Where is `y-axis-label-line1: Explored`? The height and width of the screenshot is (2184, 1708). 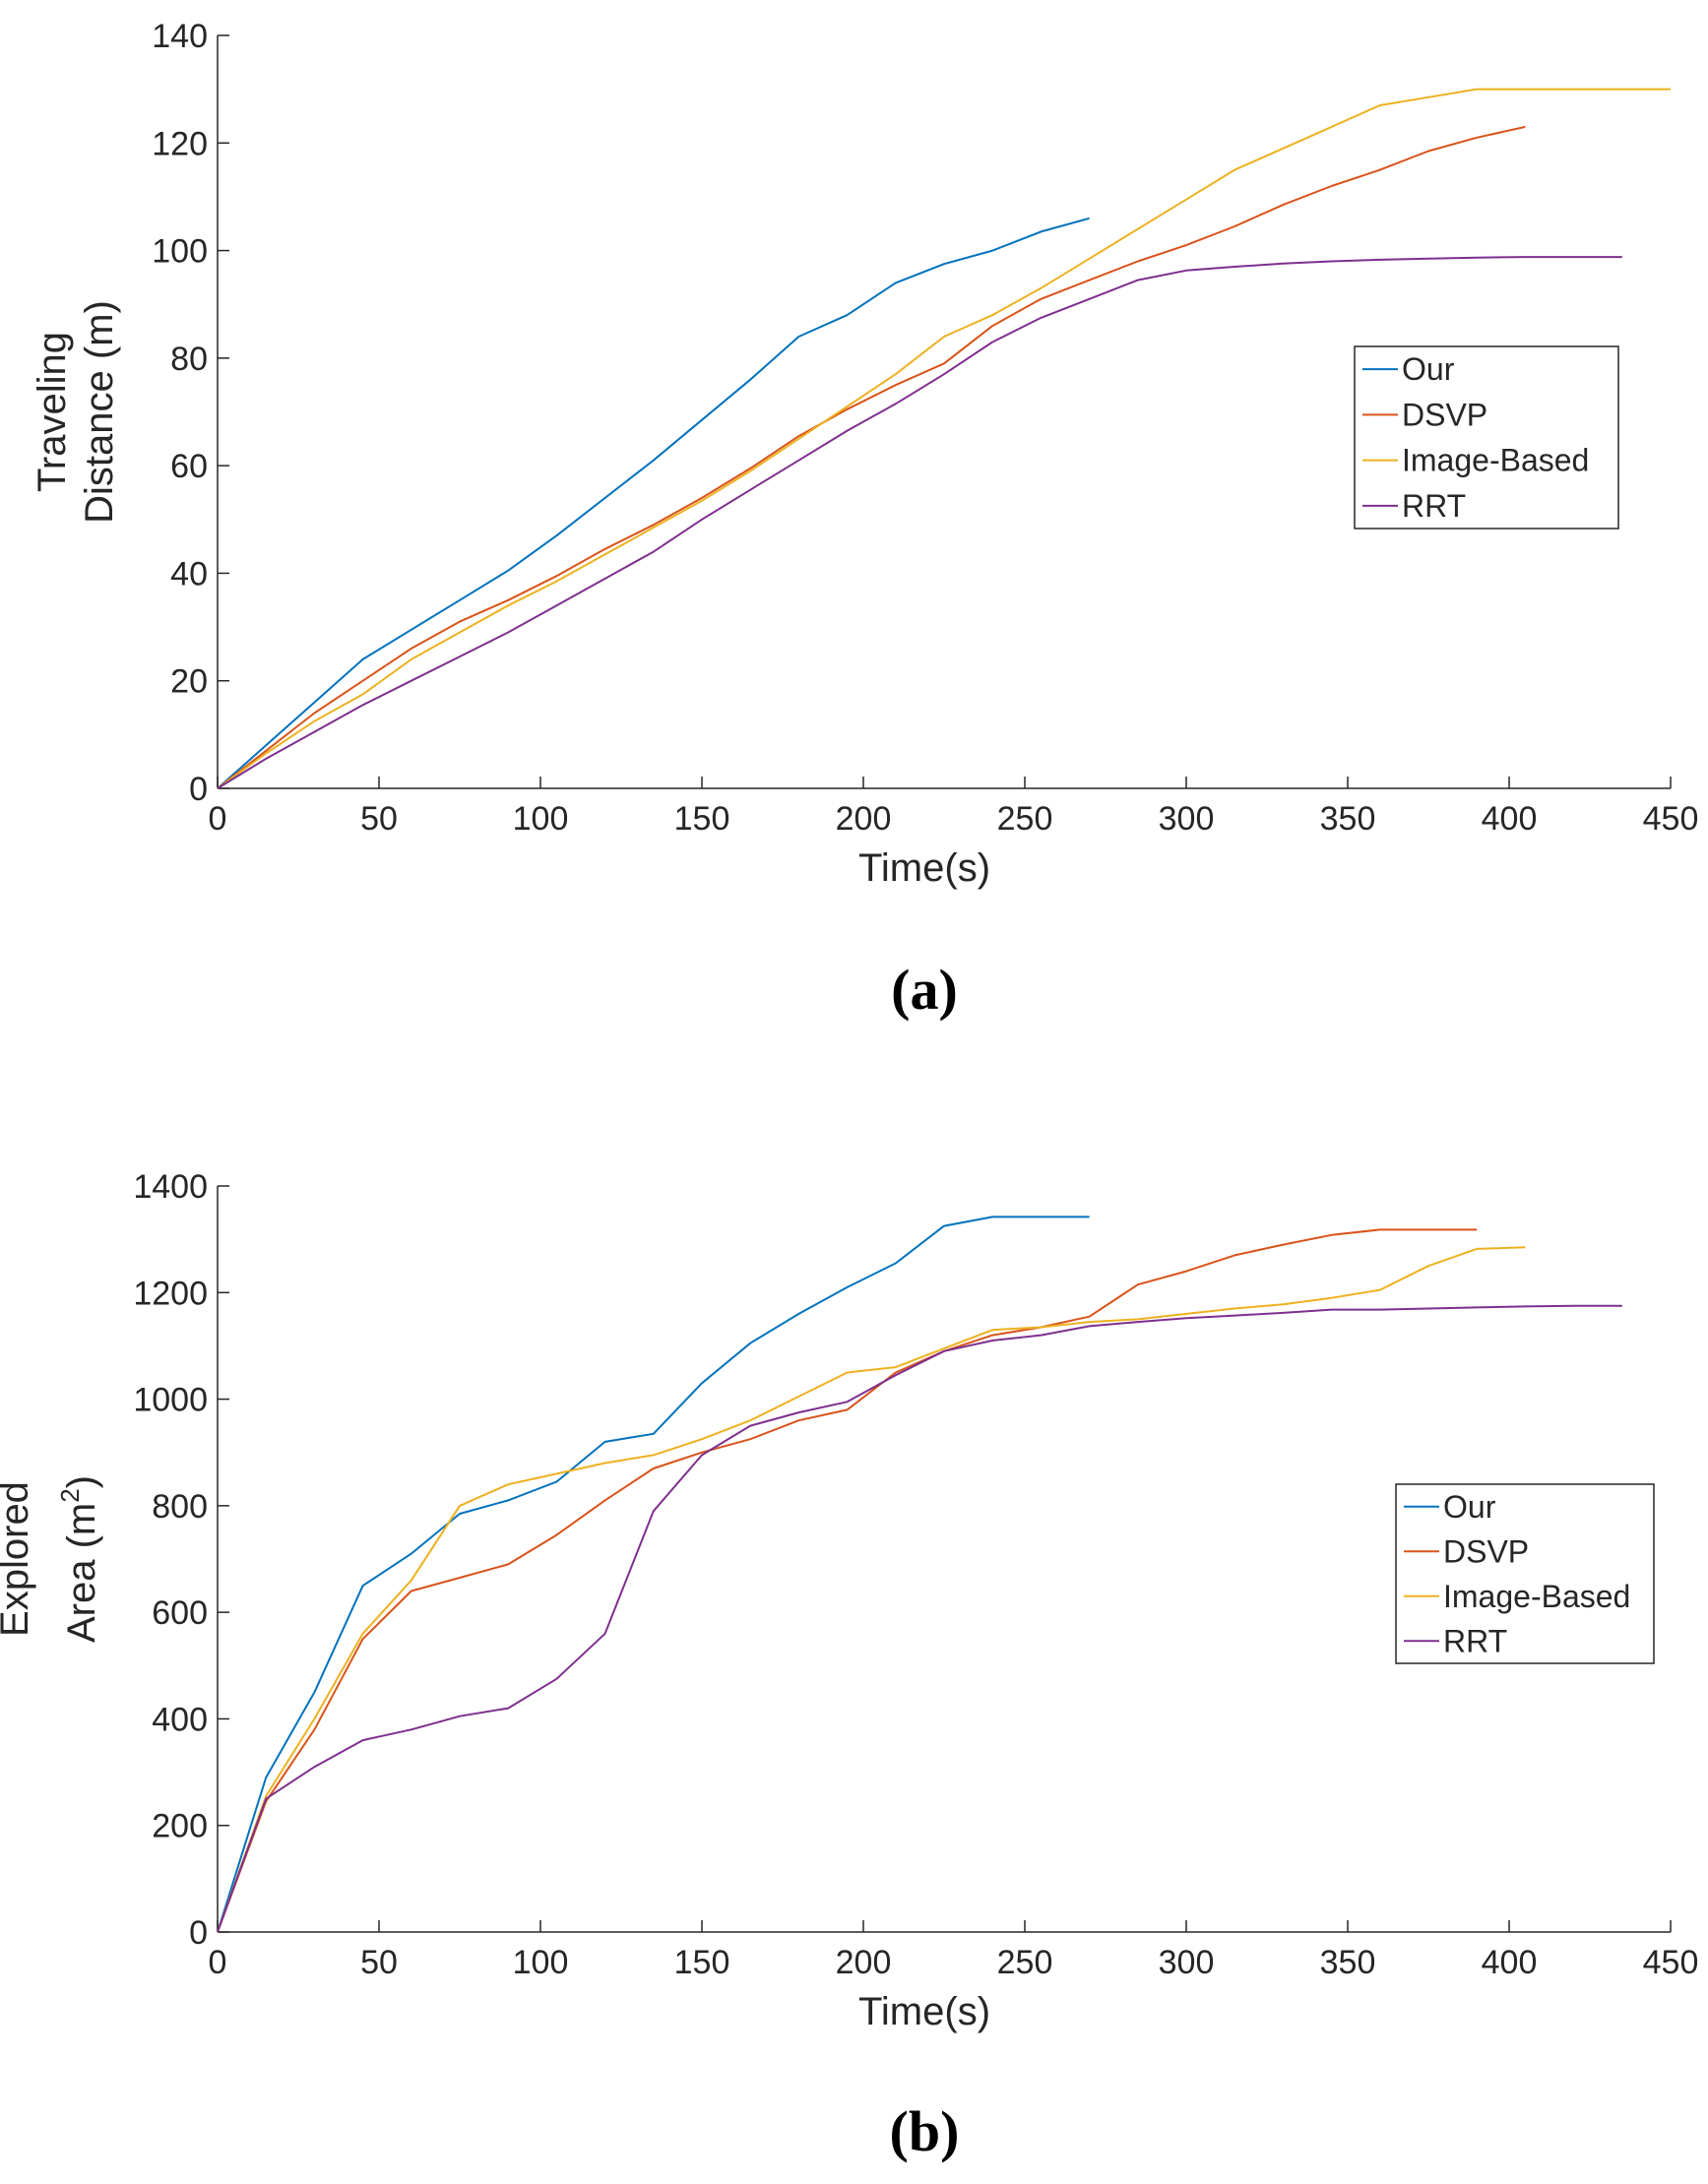 y-axis-label-line1: Explored is located at coordinates (18, 1559).